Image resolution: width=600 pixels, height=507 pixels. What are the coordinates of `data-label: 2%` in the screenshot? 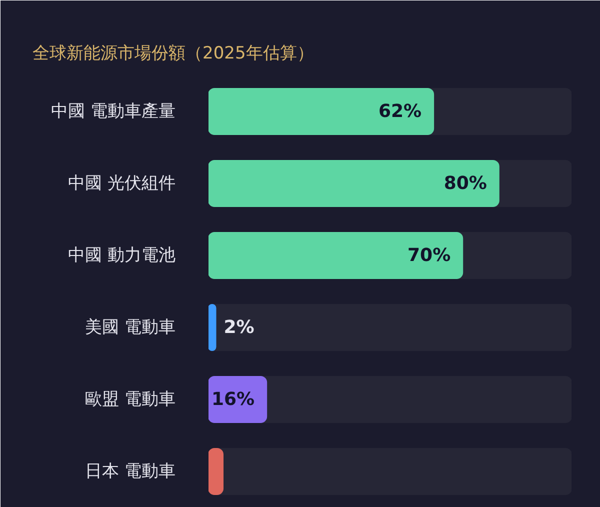 It's located at (239, 327).